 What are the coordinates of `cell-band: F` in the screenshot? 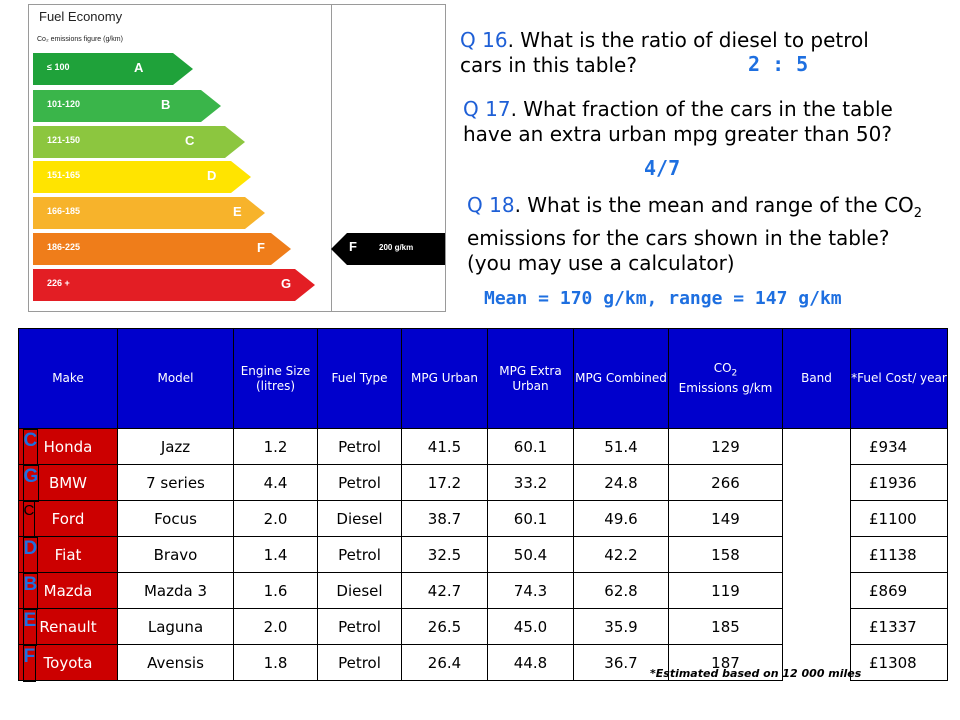 It's located at (29, 663).